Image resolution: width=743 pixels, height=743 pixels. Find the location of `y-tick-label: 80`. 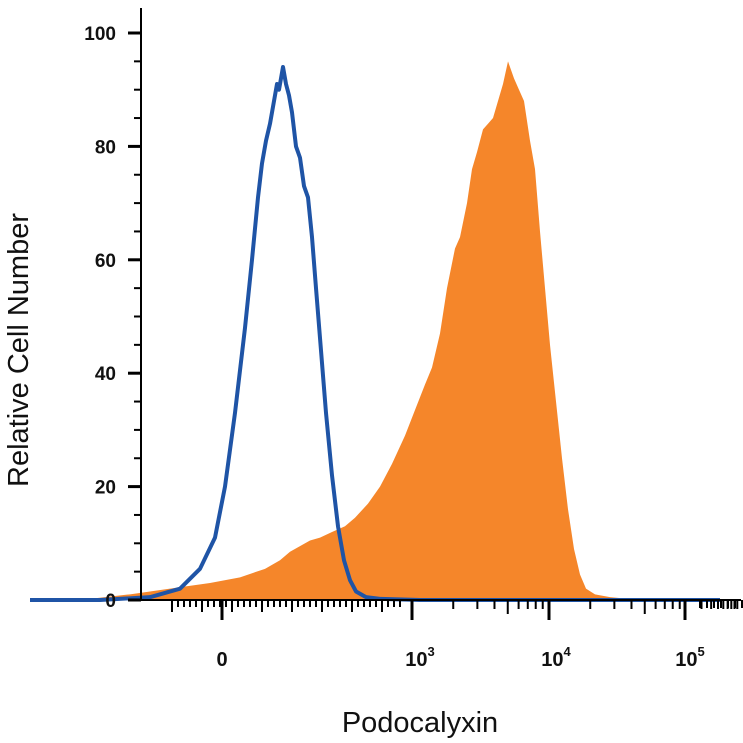

y-tick-label: 80 is located at coordinates (105, 147).